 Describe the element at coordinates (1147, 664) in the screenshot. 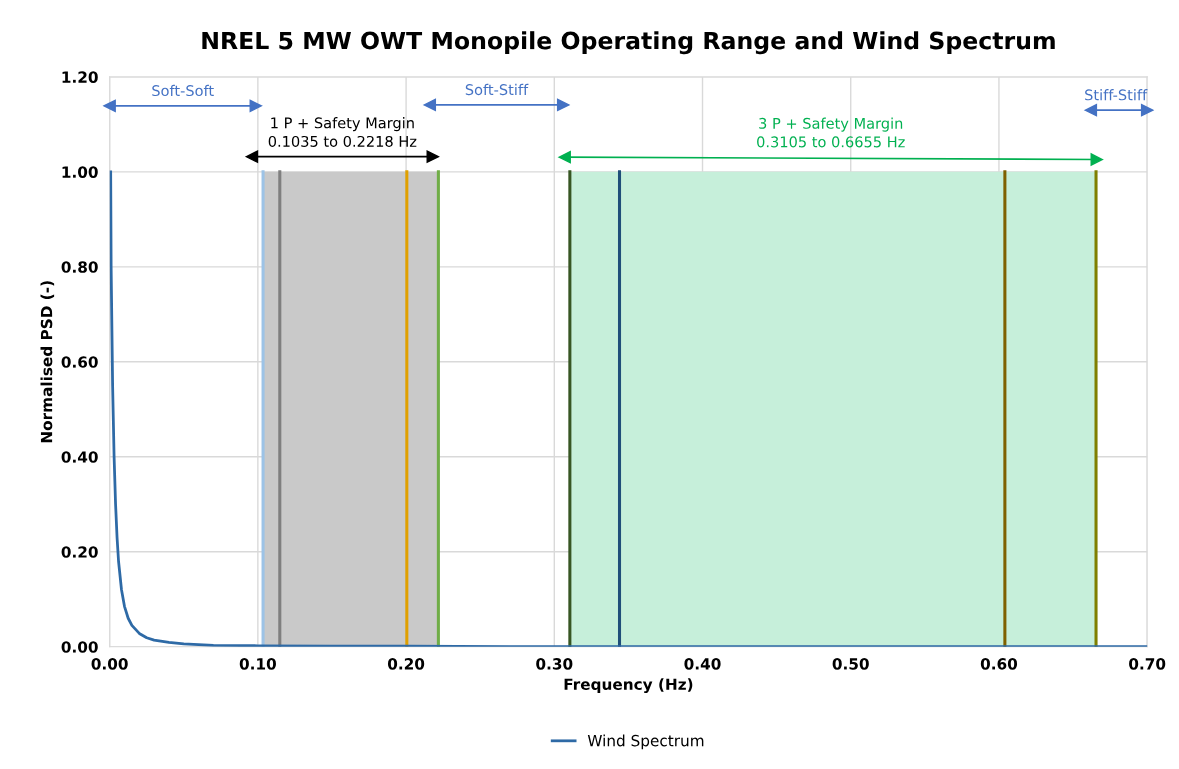

I see `x-tick-label: 0.70` at that location.